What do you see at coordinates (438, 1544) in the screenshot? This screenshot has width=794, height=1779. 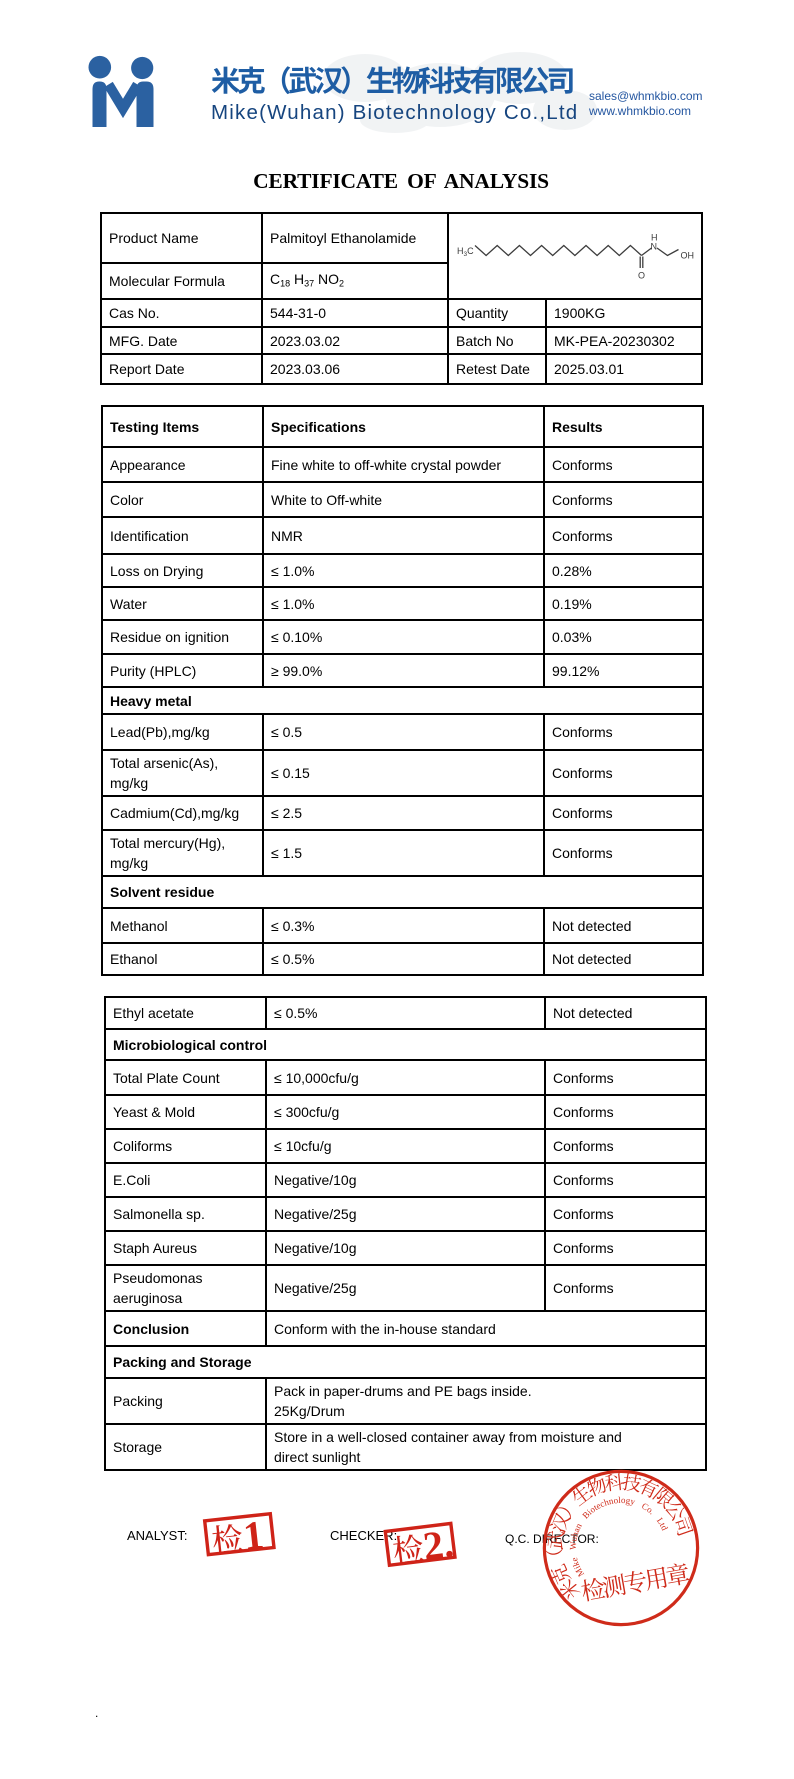 I see `svg-text: 2.` at bounding box center [438, 1544].